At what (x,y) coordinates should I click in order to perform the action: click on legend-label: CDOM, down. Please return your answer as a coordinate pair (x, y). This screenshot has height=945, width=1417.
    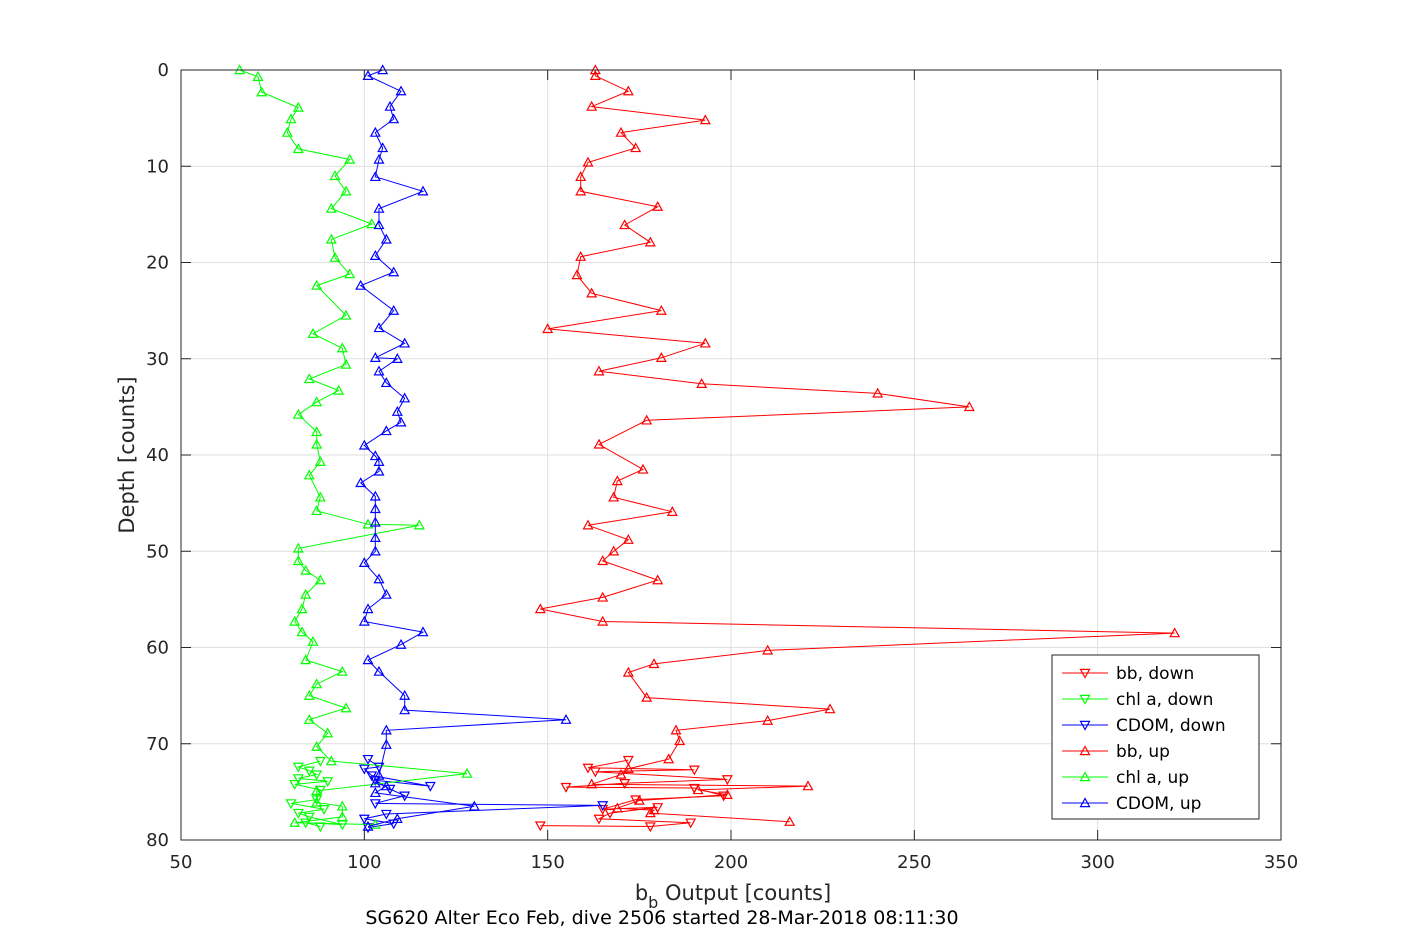
    Looking at the image, I should click on (1171, 726).